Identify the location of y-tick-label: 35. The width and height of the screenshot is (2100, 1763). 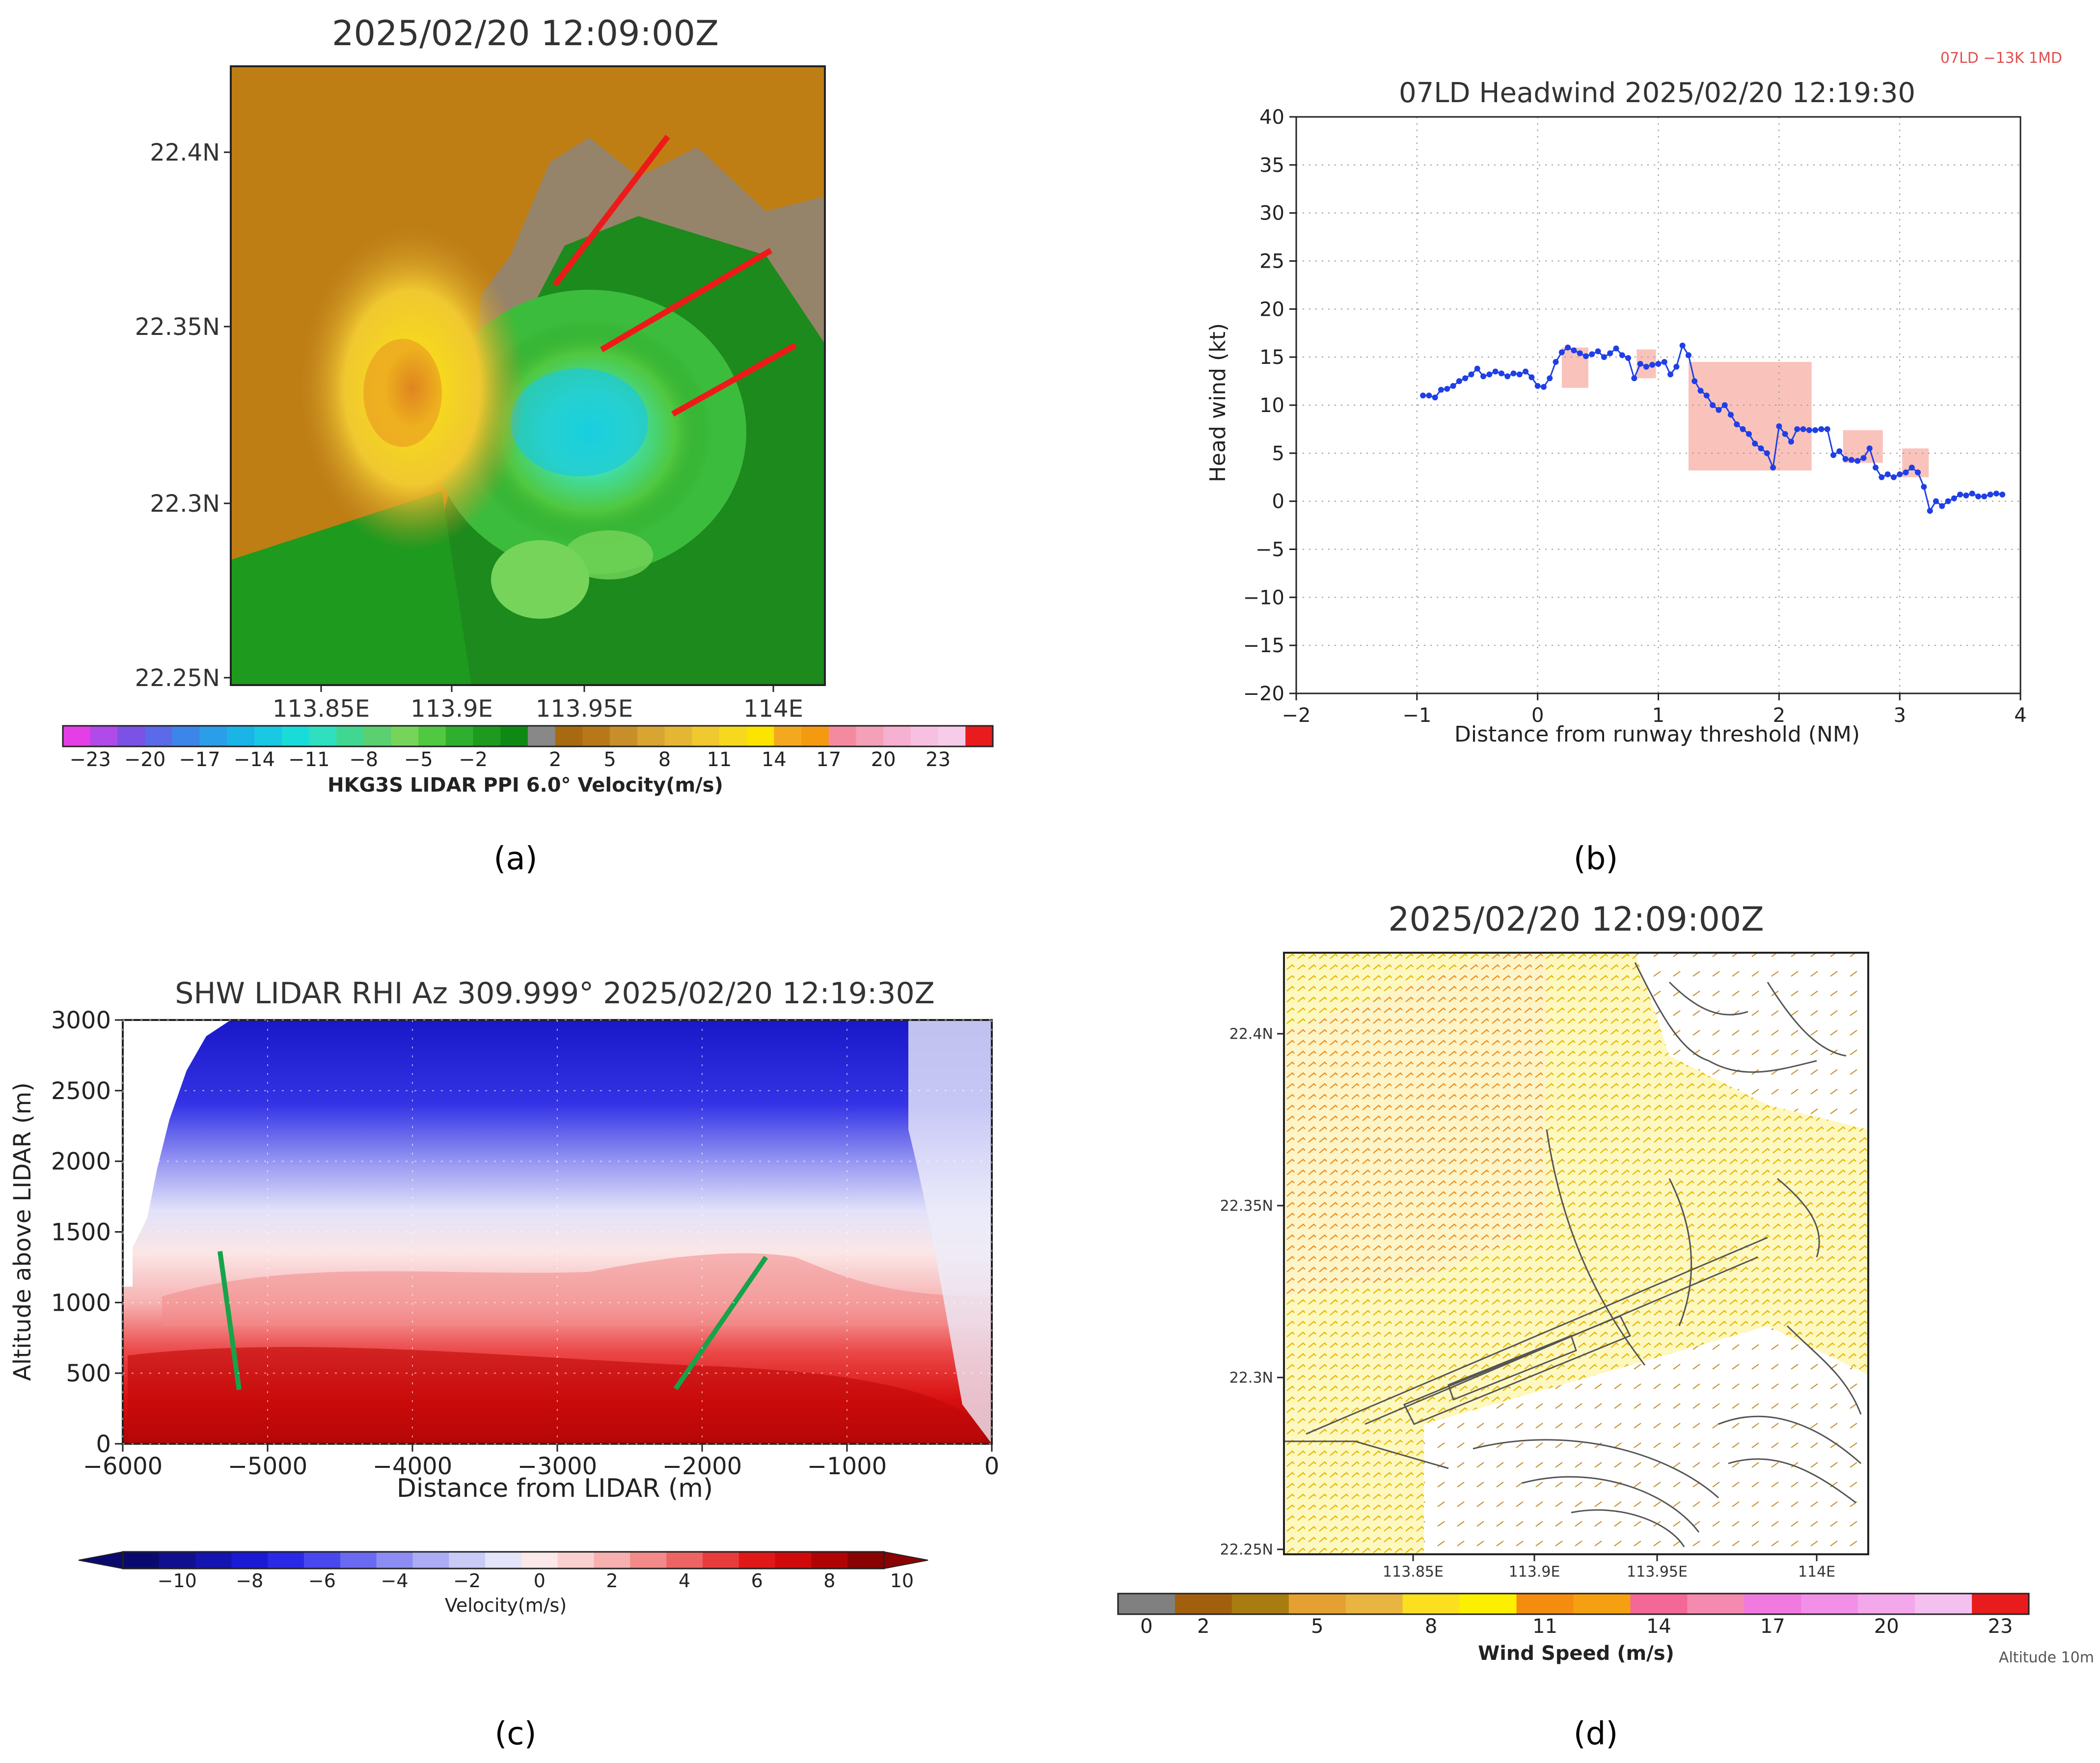
(1271, 165).